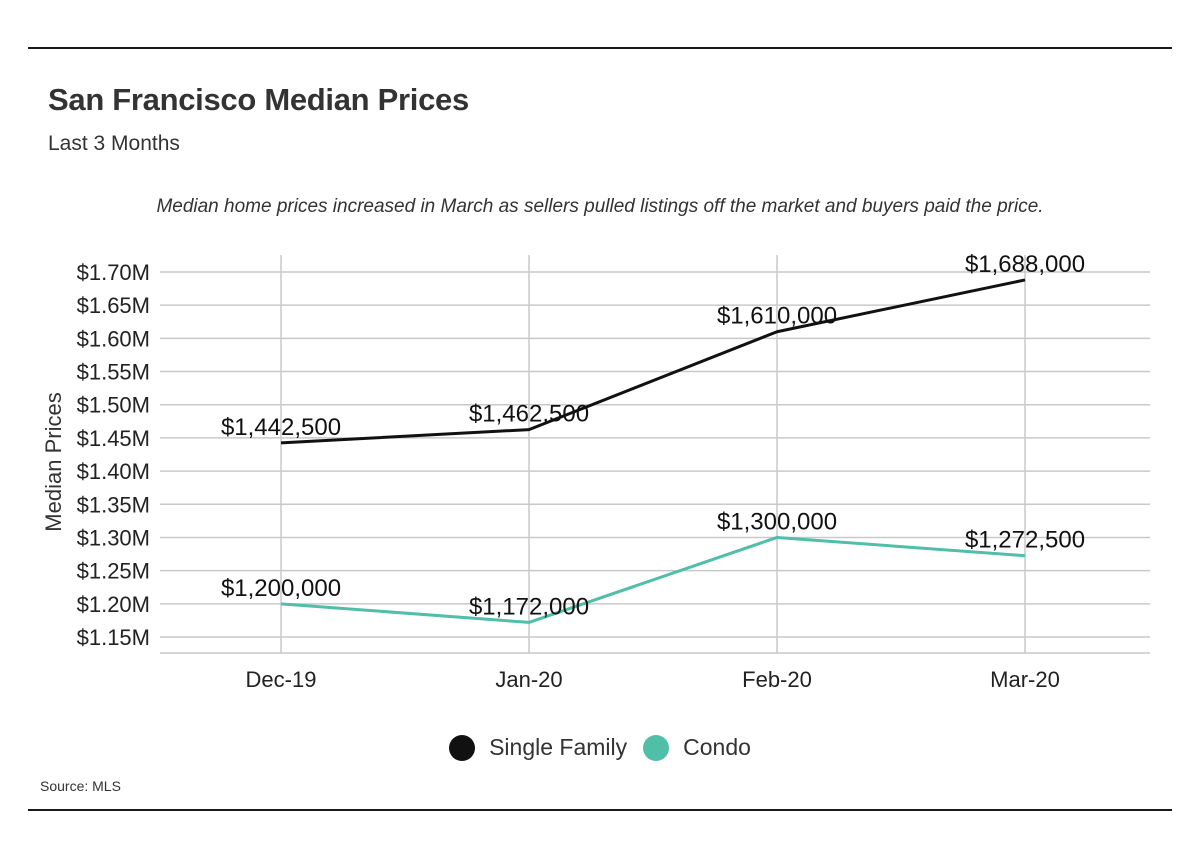 This screenshot has height=863, width=1200. What do you see at coordinates (114, 143) in the screenshot?
I see `chart-subtitle: Last 3 Months` at bounding box center [114, 143].